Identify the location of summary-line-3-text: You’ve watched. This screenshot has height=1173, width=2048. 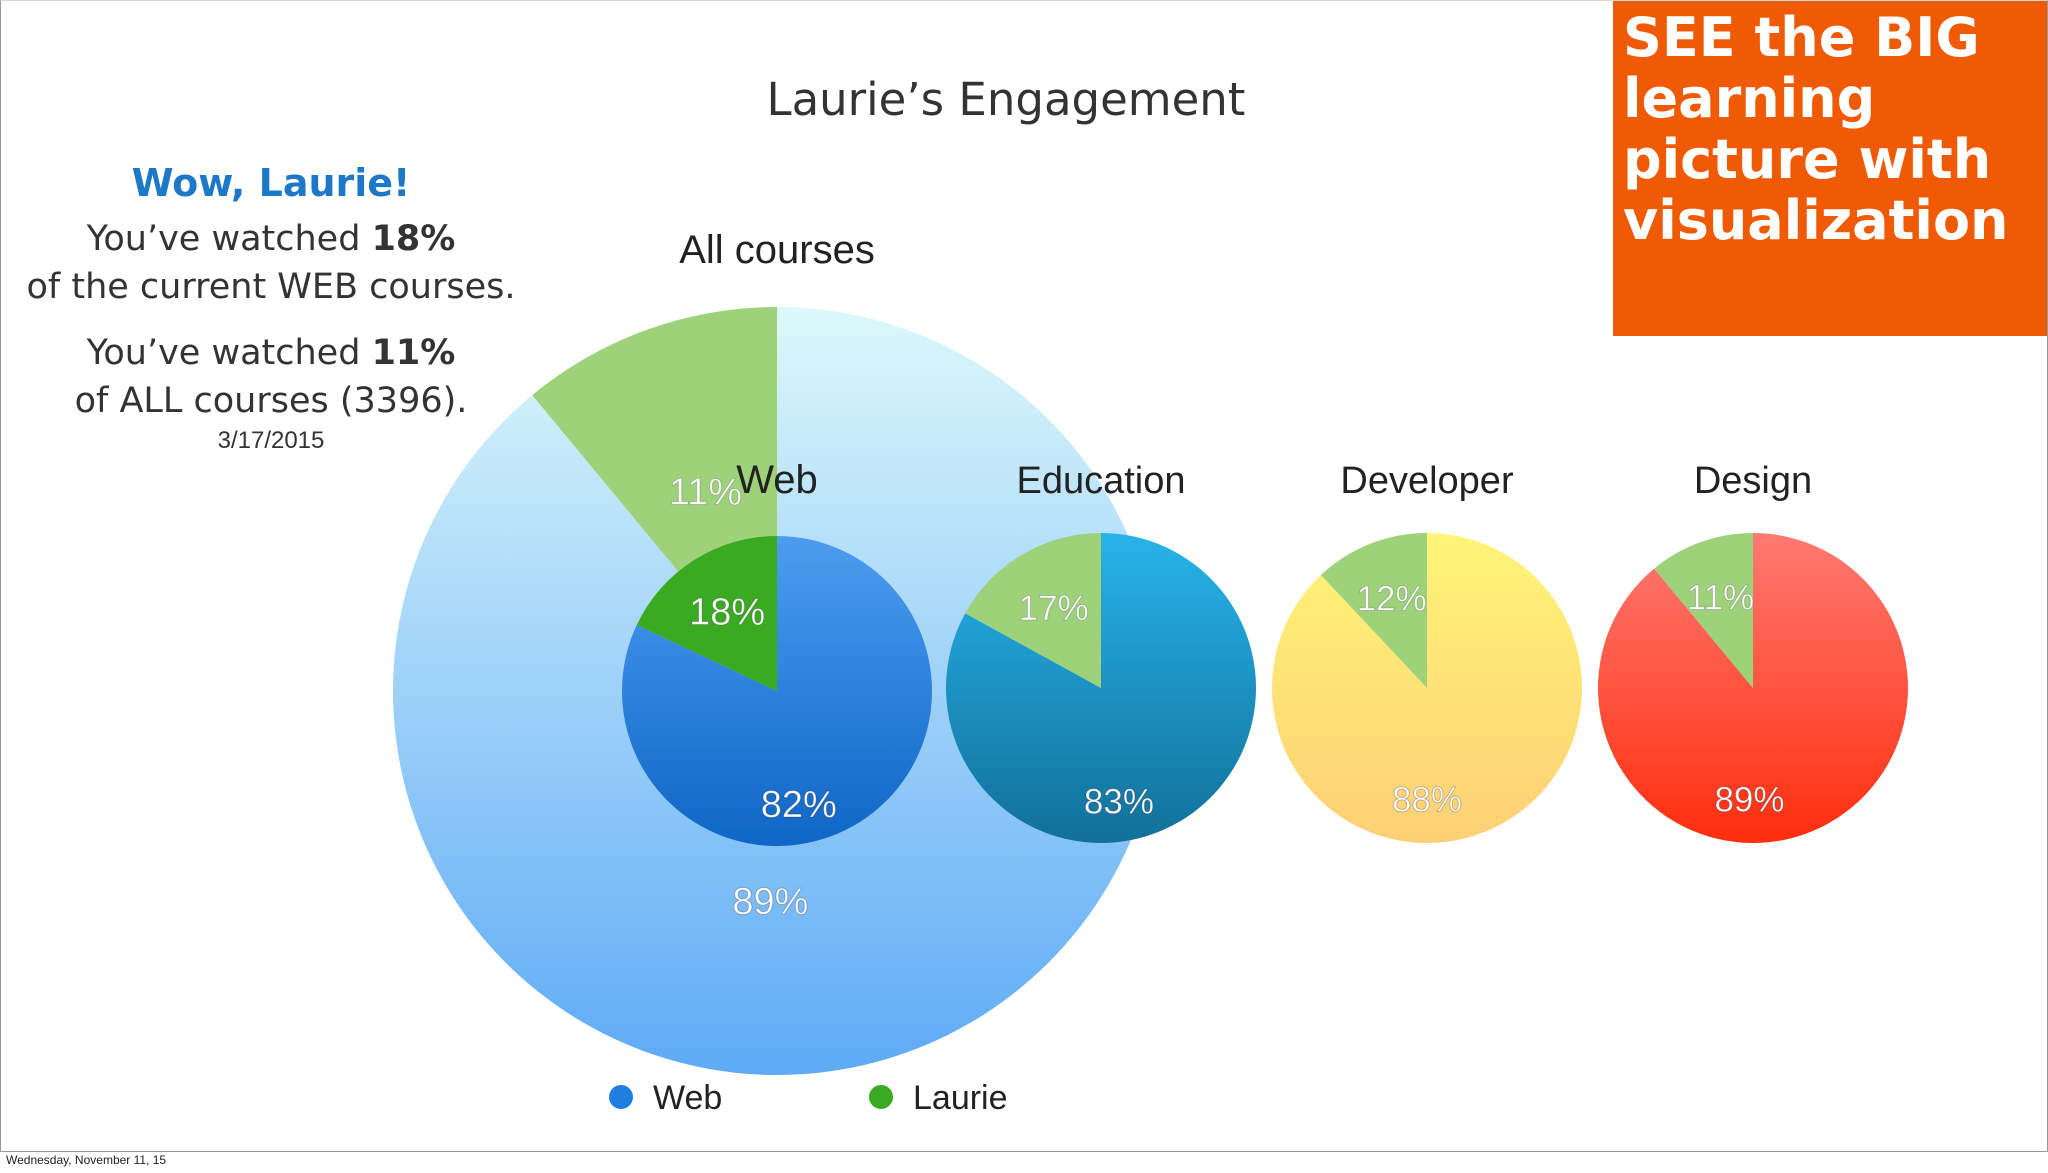
(229, 353).